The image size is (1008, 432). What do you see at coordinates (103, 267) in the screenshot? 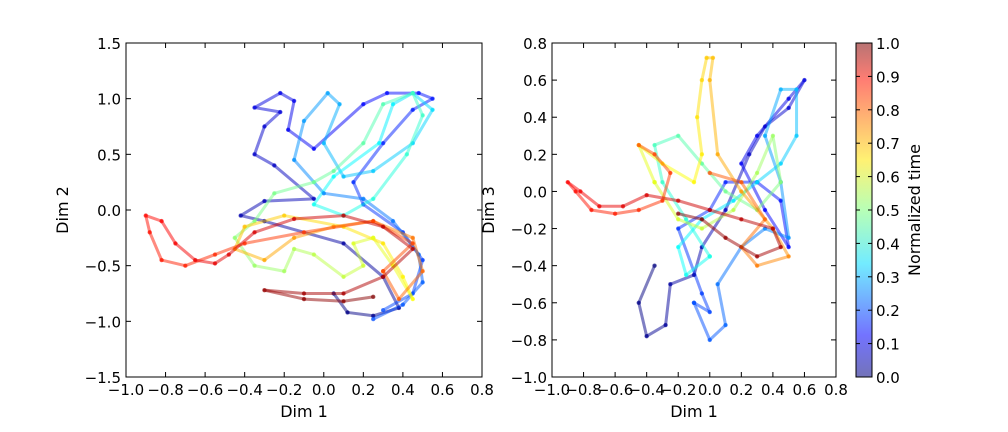
I see `y-tick-label: −0.5` at bounding box center [103, 267].